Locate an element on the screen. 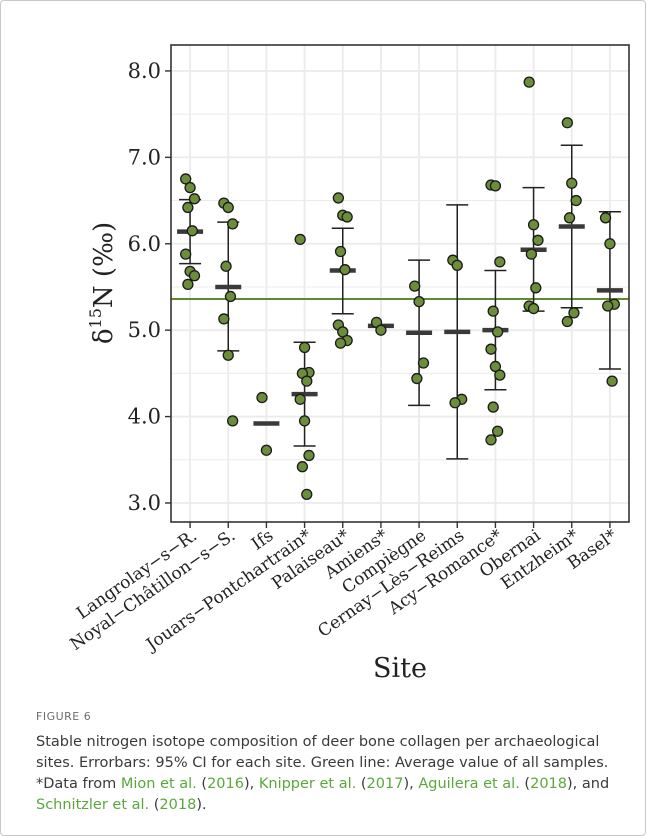  y-axis: 3.0 4.0 5.0 6.0 7.0 8.0 is located at coordinates (149, 287).